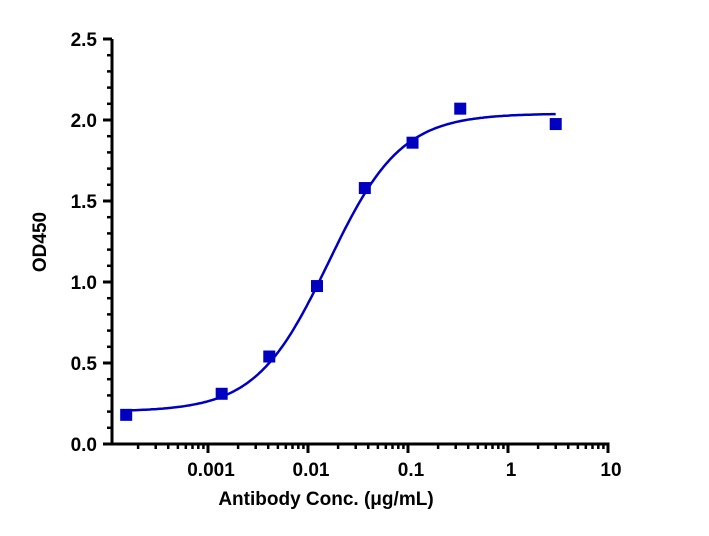 This screenshot has width=709, height=536. Describe the element at coordinates (311, 470) in the screenshot. I see `x-tick-label: 0.01` at that location.